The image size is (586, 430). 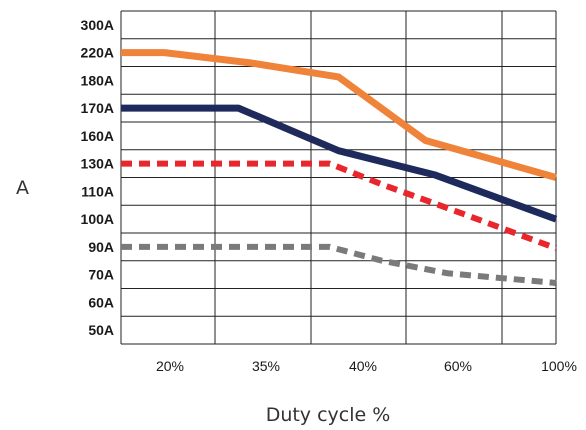 I want to click on x-tick-label: 20%, so click(x=170, y=366).